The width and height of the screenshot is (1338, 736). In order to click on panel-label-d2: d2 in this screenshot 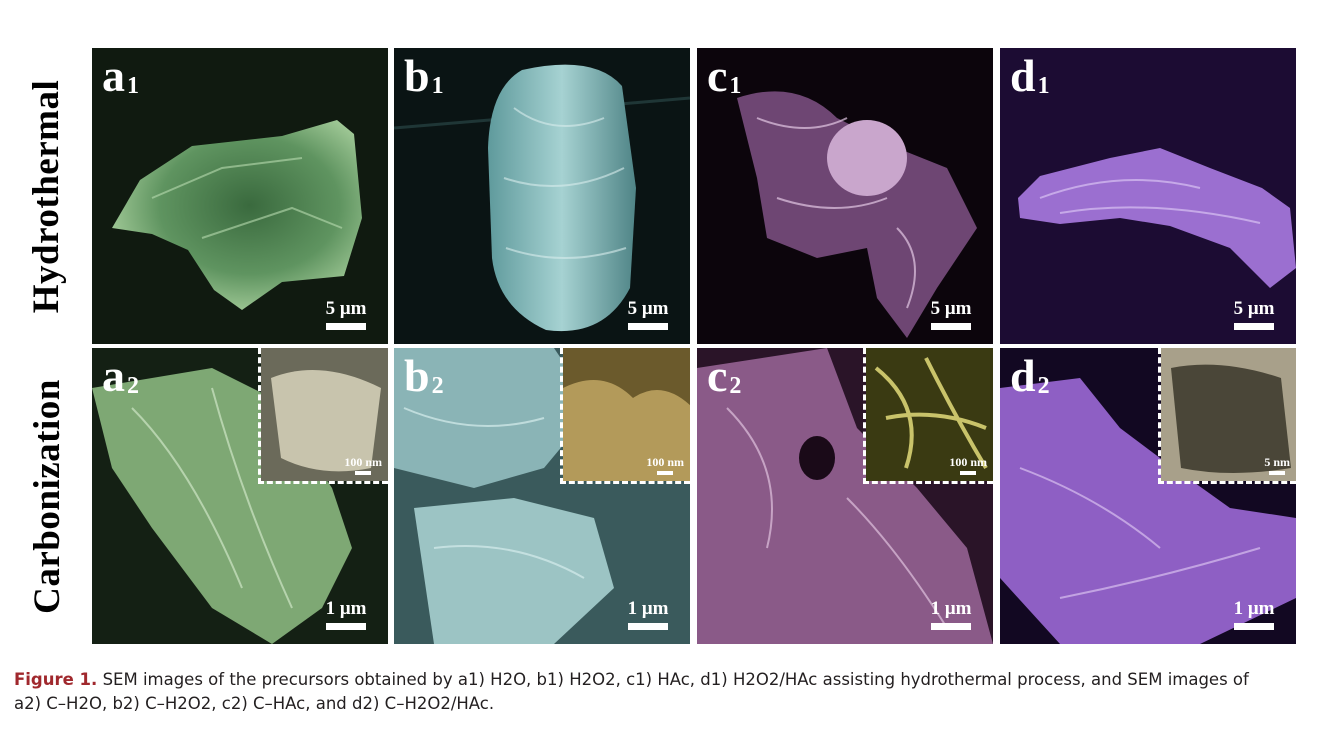, I will do `click(1030, 375)`.